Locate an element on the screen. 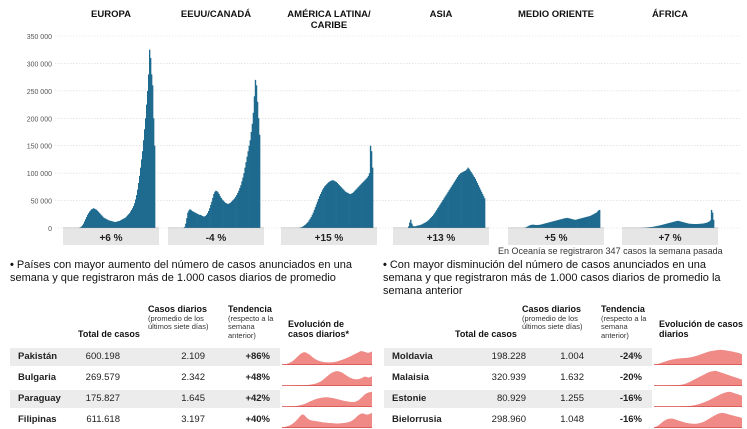 This screenshot has height=429, width=747. trend-value: +42% is located at coordinates (250, 399).